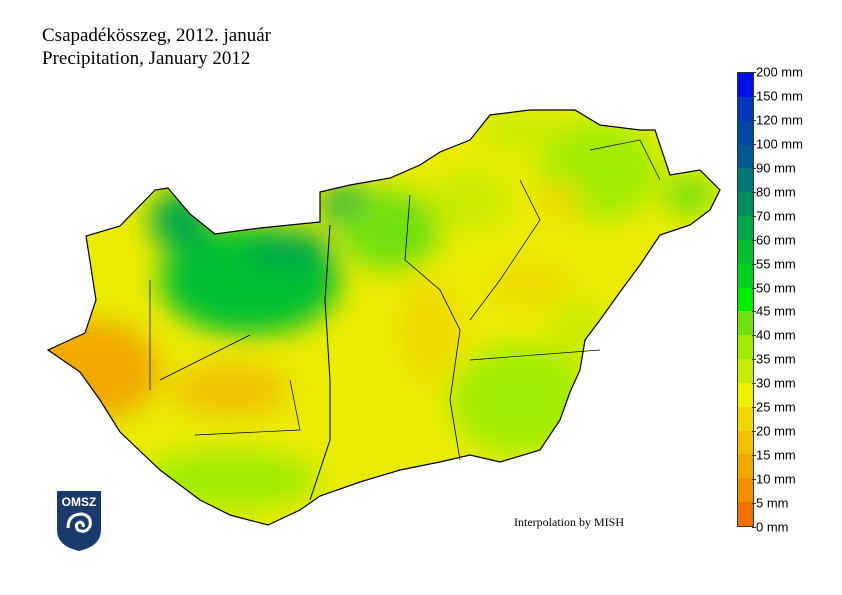 The image size is (842, 595). Describe the element at coordinates (776, 168) in the screenshot. I see `legend-label: 90 mm` at that location.